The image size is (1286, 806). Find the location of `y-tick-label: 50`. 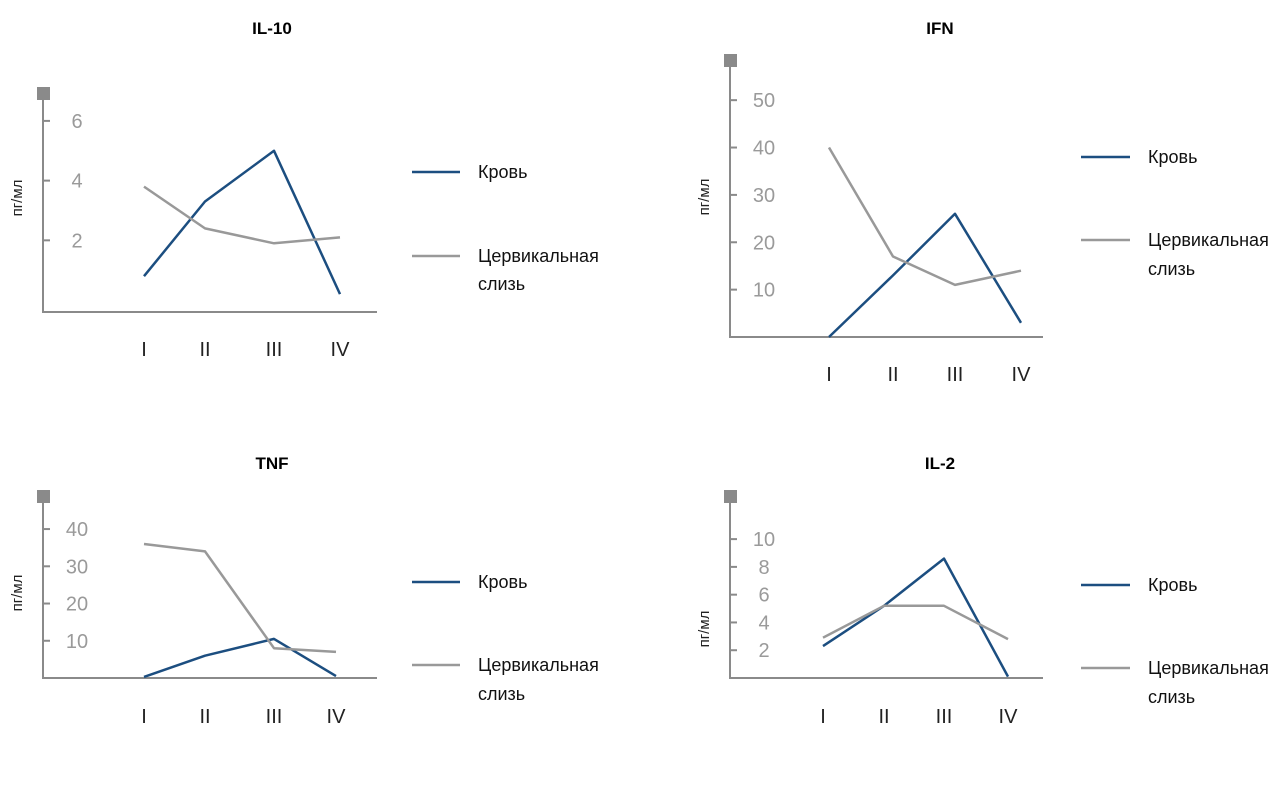

y-tick-label: 50 is located at coordinates (764, 101).